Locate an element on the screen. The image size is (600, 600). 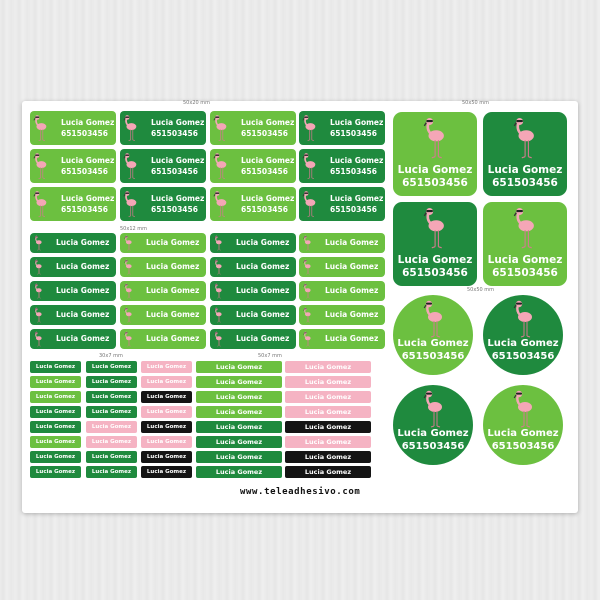
sticker-50x50-square: Lucia Gomez 651503456 is located at coordinates (525, 154).